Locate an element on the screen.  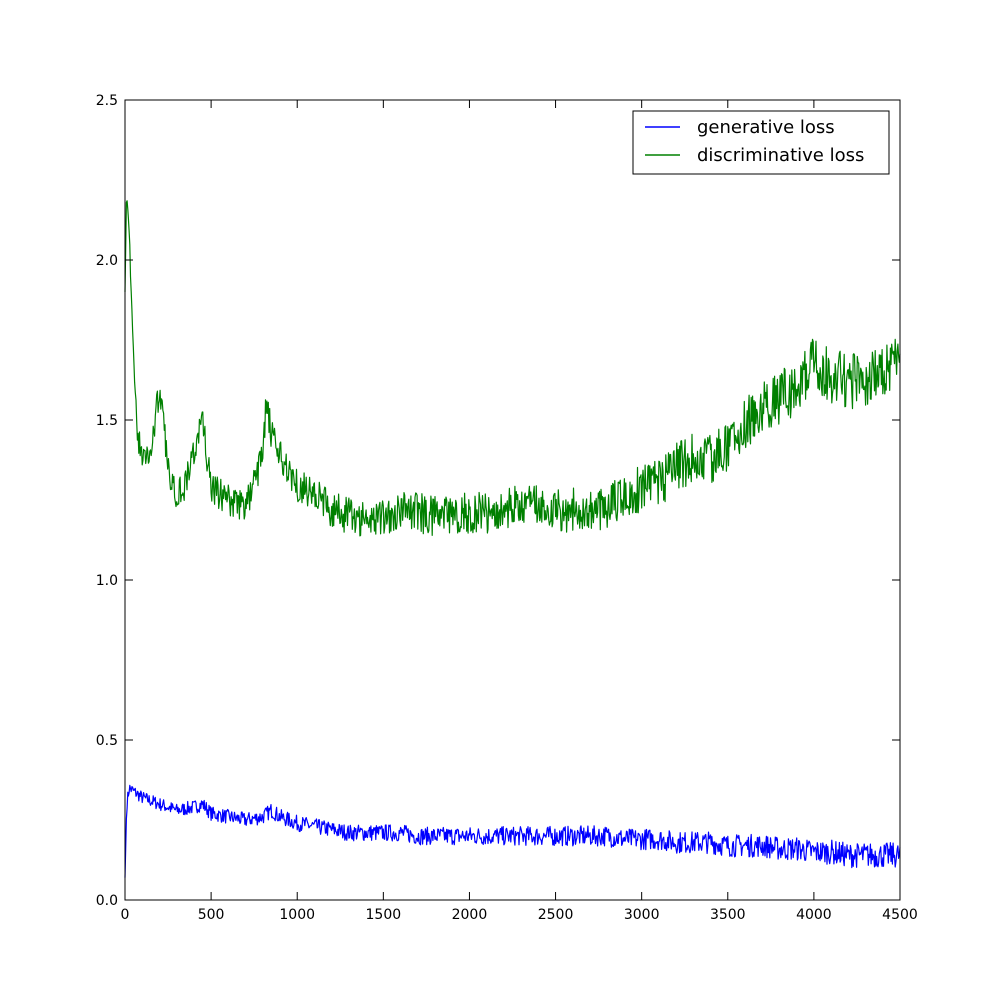
series-line-generative-loss is located at coordinates (512, 831).